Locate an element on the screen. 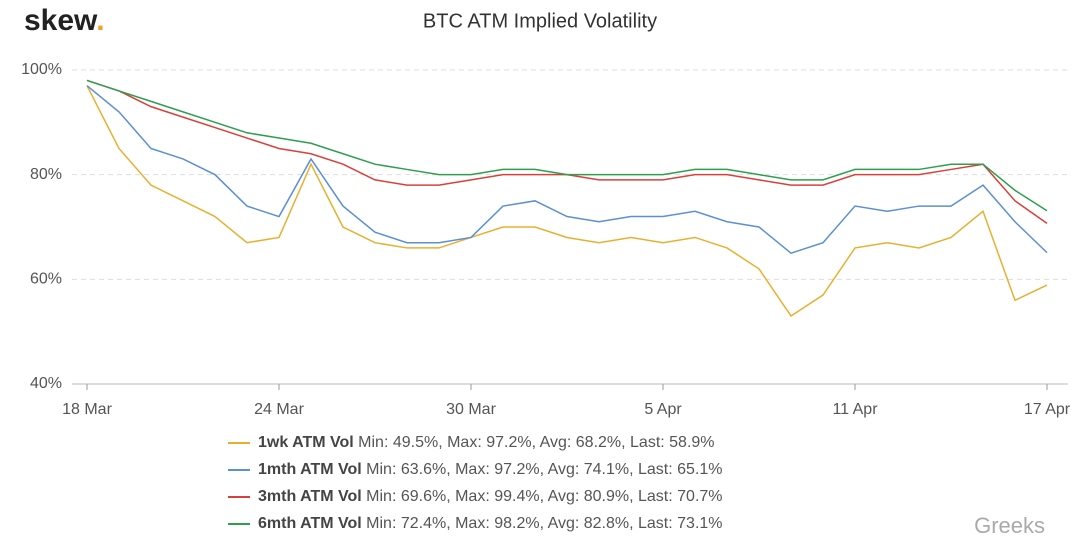 The width and height of the screenshot is (1080, 543). x-tick-label: 5 Apr is located at coordinates (663, 409).